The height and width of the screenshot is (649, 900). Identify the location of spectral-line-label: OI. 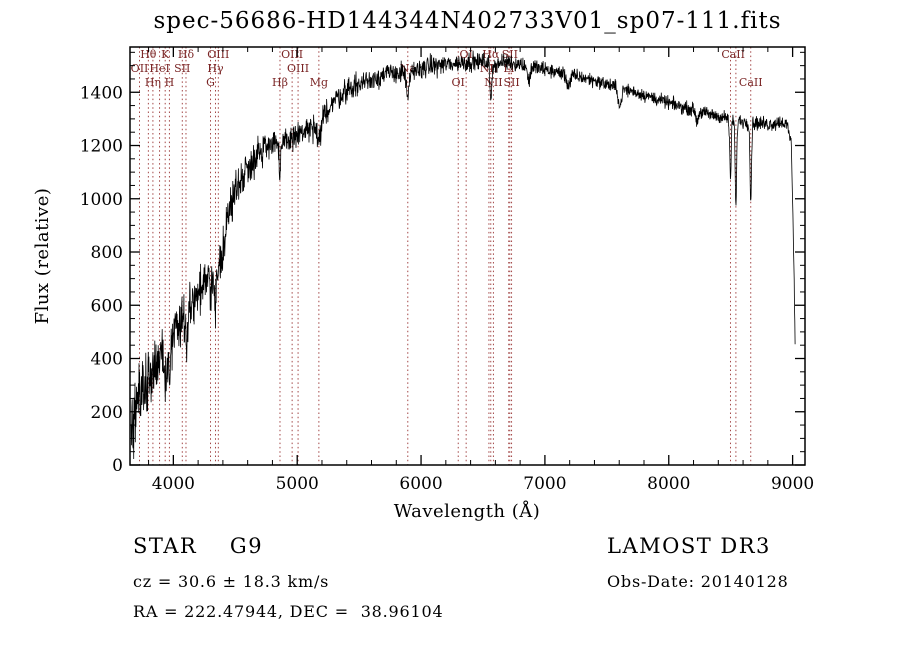
(458, 82).